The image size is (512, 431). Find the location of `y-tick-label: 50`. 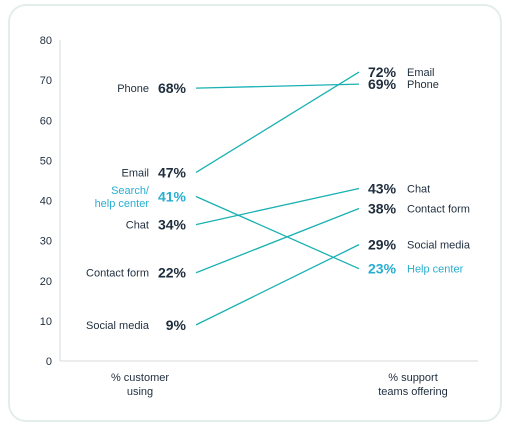

y-tick-label: 50 is located at coordinates (46, 161).